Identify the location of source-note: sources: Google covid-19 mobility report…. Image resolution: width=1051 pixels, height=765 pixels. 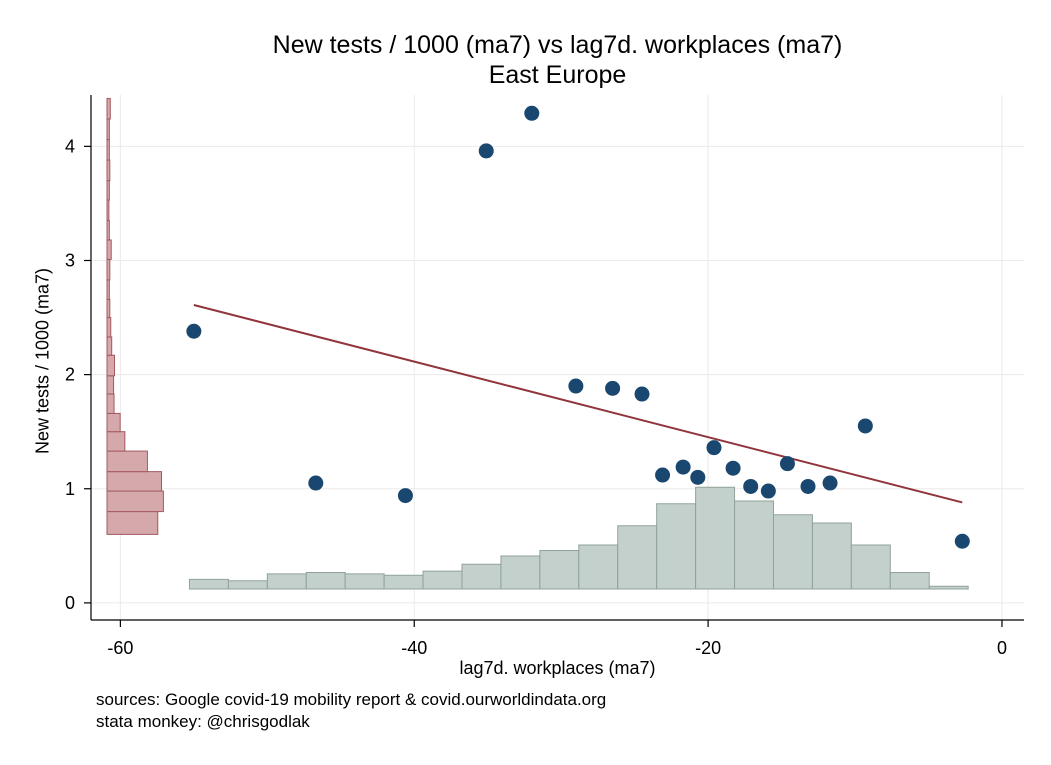
(351, 699).